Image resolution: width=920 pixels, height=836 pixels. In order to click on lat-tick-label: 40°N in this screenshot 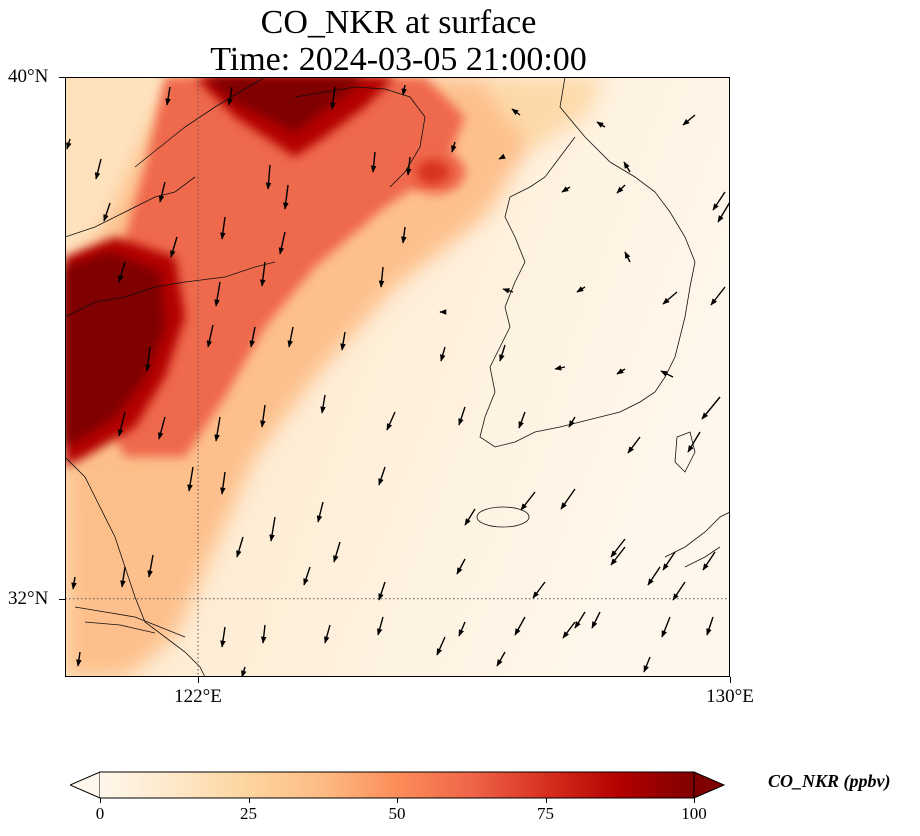, I will do `click(28, 76)`.